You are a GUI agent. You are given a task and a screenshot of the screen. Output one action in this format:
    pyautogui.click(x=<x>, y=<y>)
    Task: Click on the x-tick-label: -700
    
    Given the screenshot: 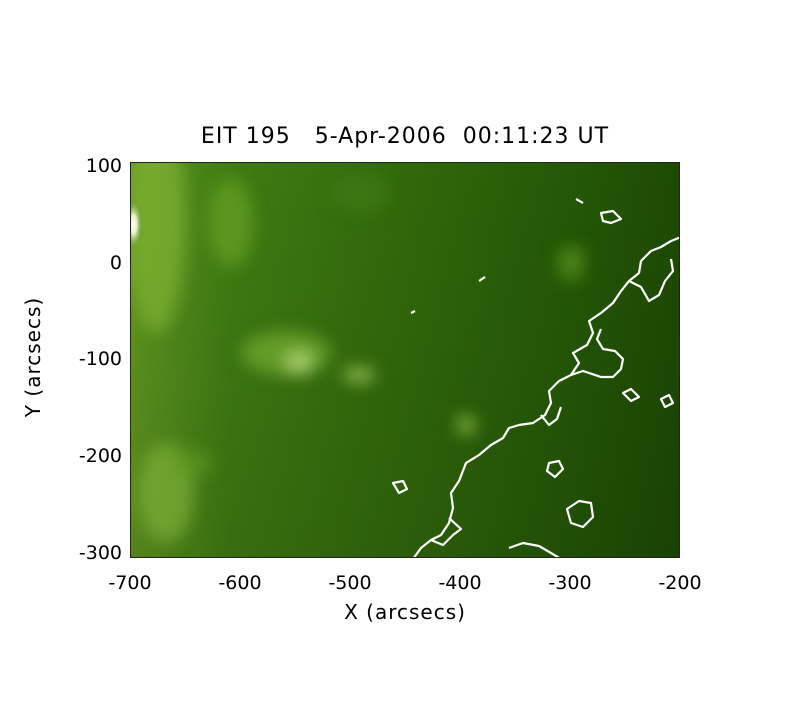 What is the action you would take?
    pyautogui.click(x=130, y=583)
    